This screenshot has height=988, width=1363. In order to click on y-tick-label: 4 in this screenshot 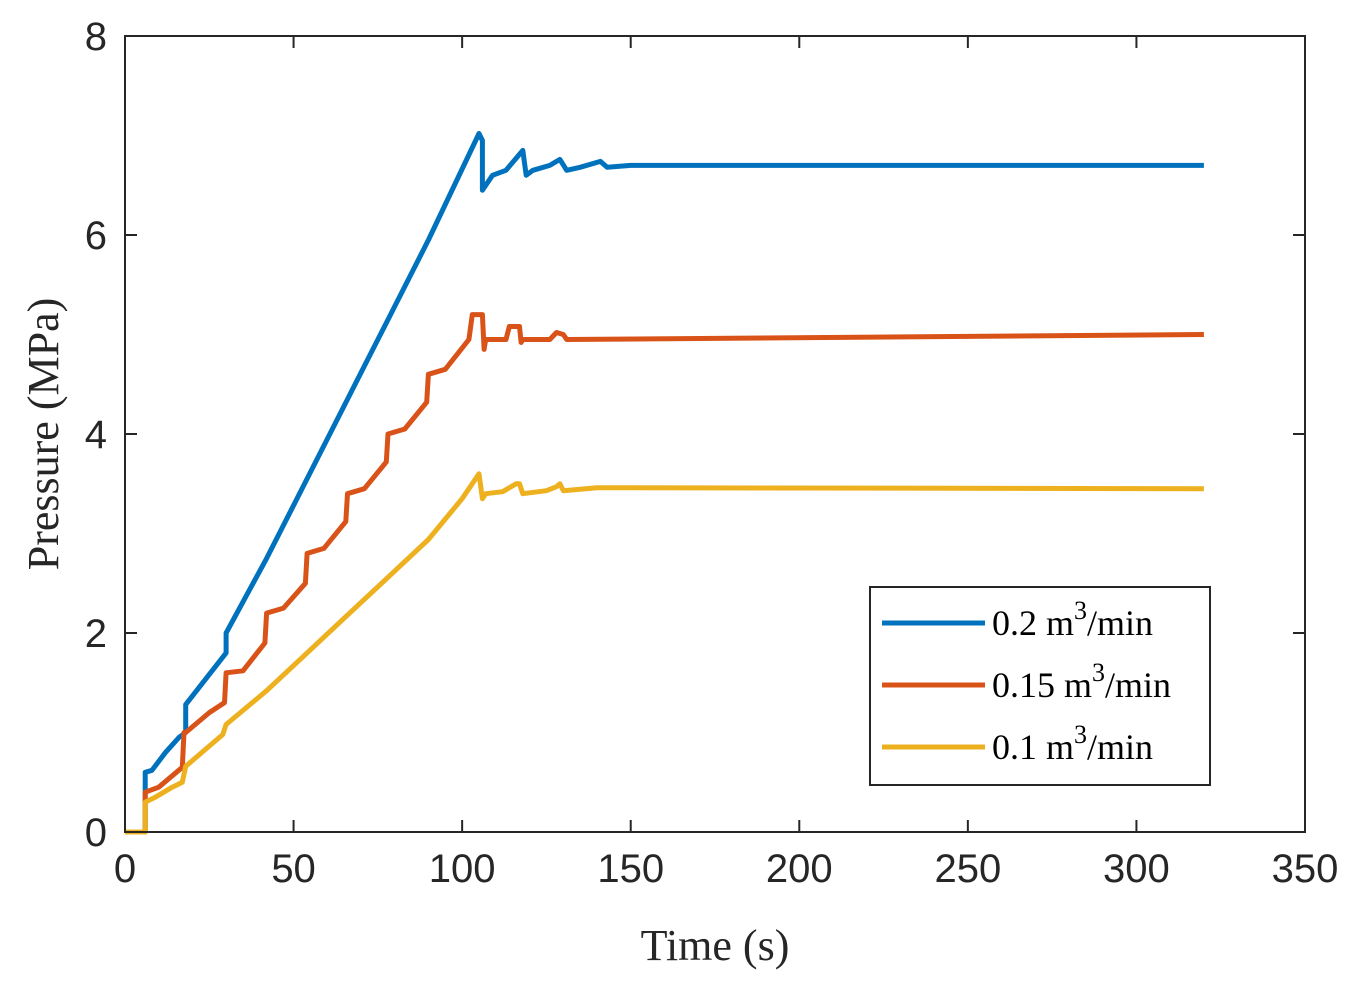, I will do `click(96, 435)`.